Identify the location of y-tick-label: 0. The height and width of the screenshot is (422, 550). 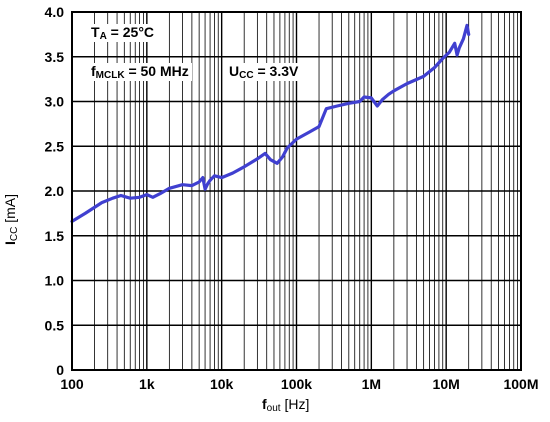
(60, 370).